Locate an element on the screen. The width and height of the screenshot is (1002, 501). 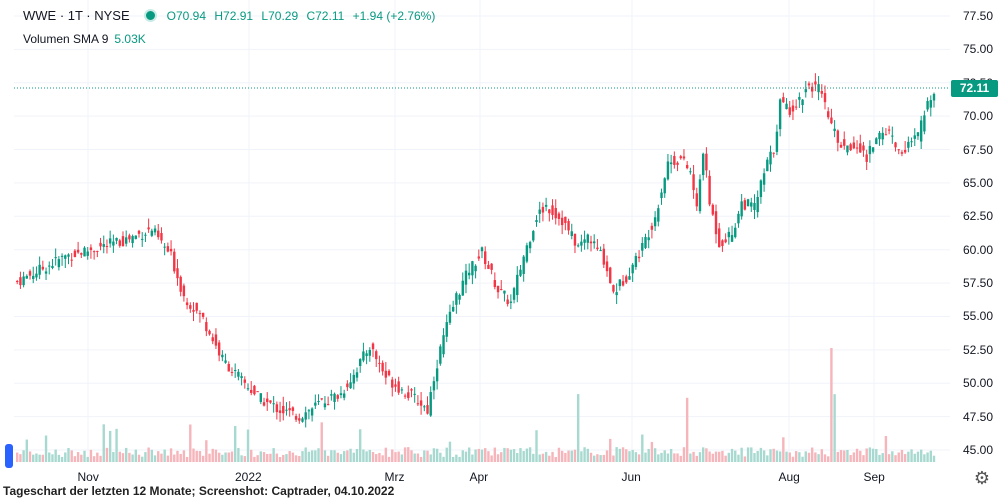
time-scroll-handle is located at coordinates (9, 456).